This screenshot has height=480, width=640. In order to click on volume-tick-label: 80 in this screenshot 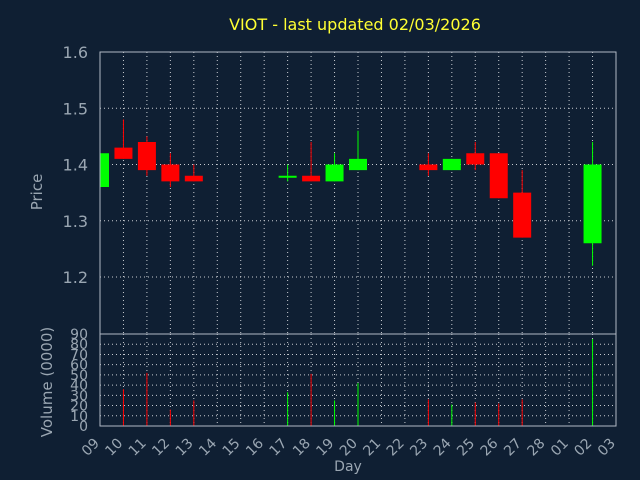, I will do `click(79, 345)`.